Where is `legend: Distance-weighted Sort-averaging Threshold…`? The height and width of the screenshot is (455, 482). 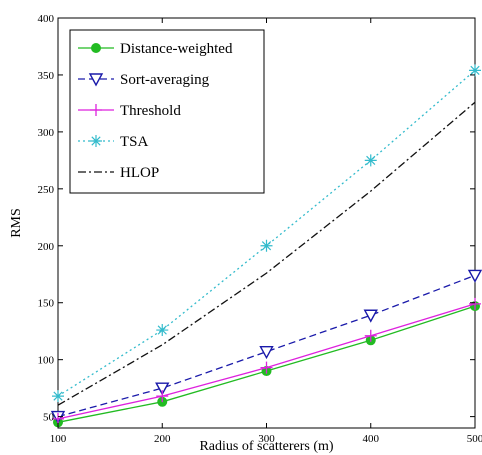
legend: Distance-weighted Sort-averaging Threshold… is located at coordinates (167, 111).